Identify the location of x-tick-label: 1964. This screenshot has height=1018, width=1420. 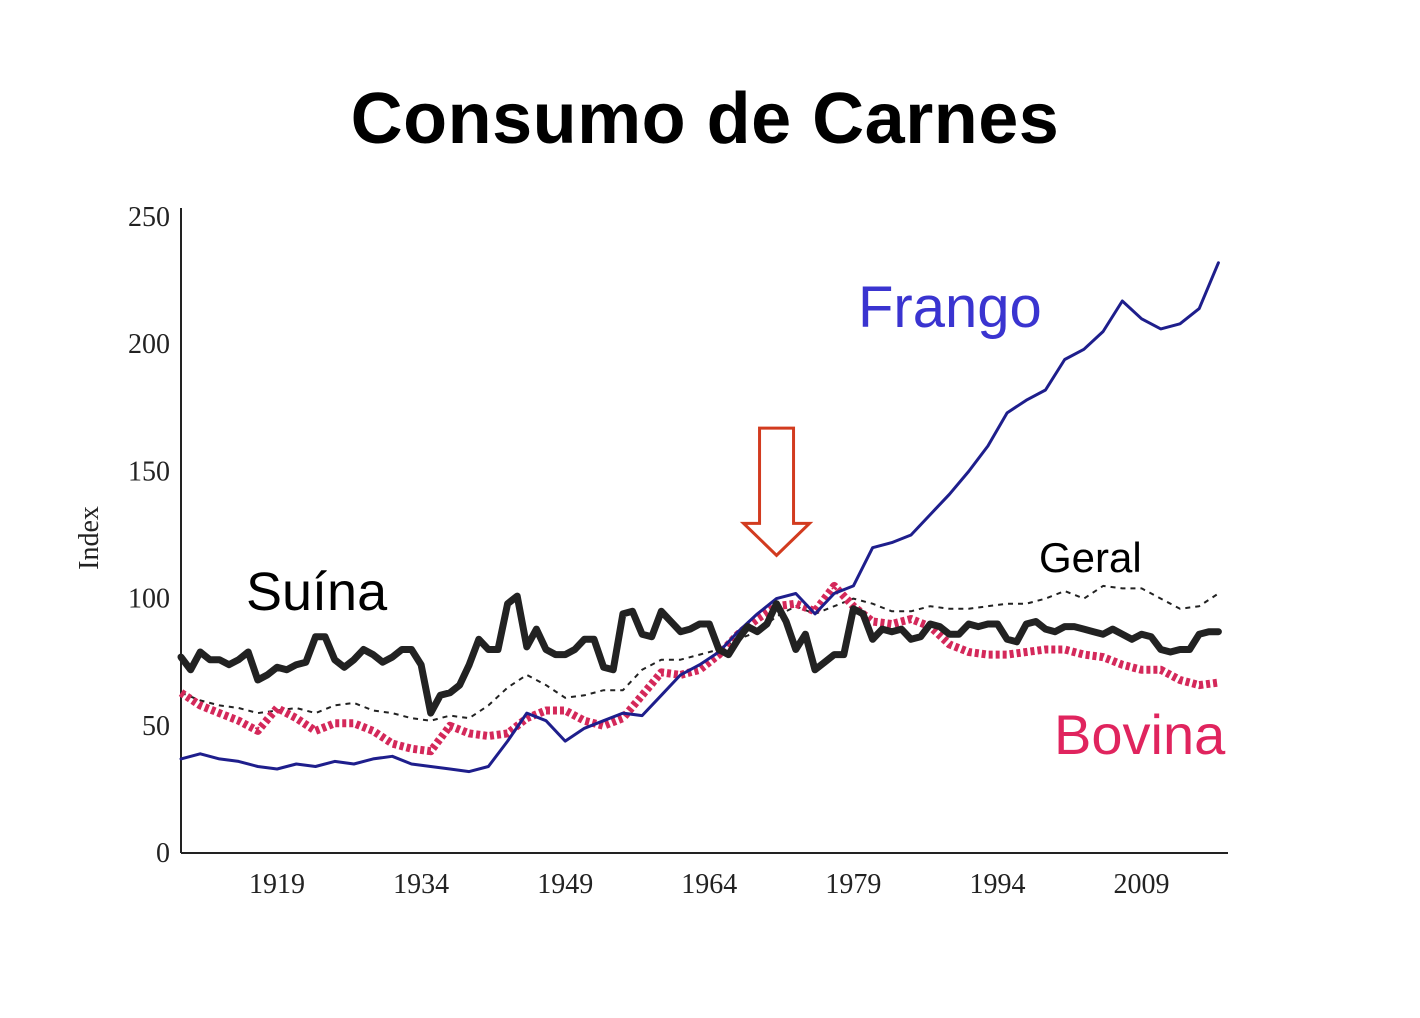
(709, 884).